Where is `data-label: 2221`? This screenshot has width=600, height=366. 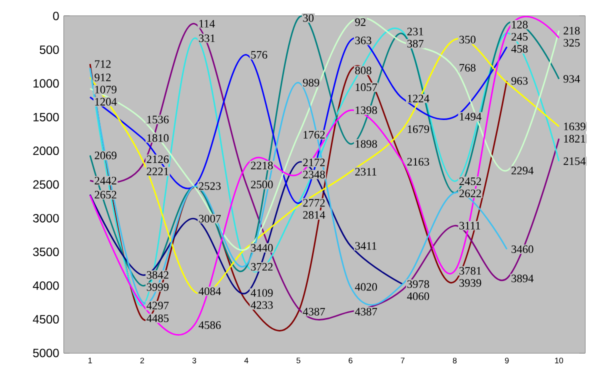 data-label: 2221 is located at coordinates (157, 172).